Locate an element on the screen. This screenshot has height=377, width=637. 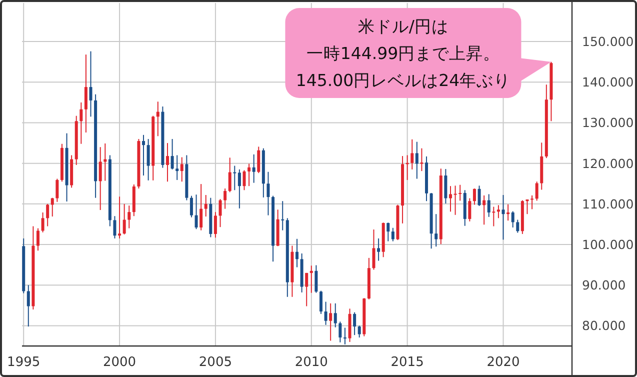
y-tick-label: 150.000 is located at coordinates (608, 42).